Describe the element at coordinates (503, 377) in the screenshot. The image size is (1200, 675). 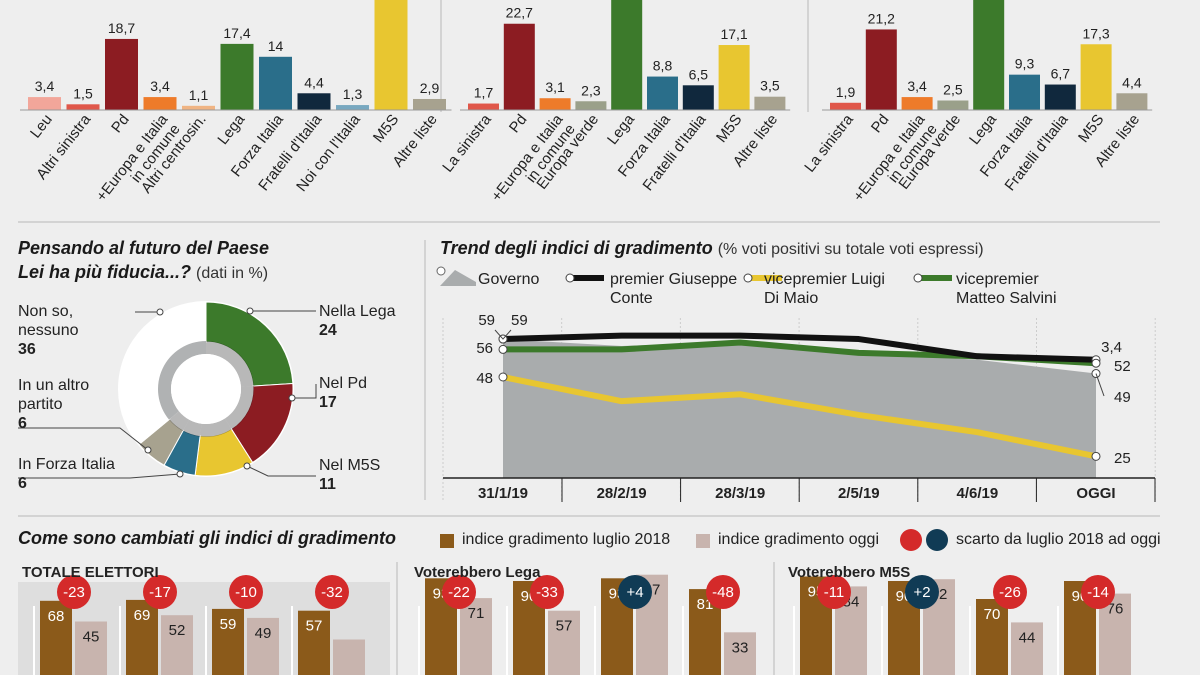
I see `trend-start-dot` at that location.